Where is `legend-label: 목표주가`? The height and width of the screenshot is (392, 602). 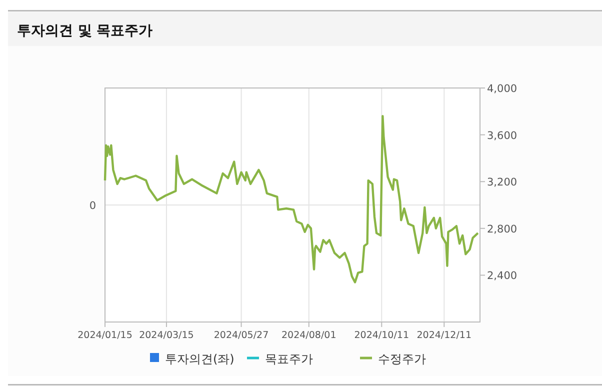 legend-label: 목표주가 is located at coordinates (289, 359).